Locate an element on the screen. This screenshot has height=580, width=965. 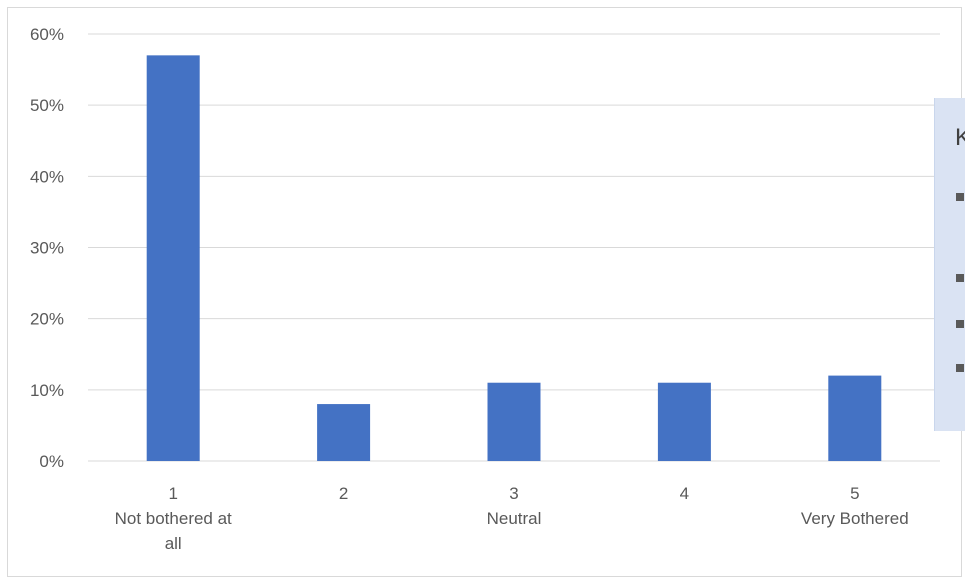
y-tick-label: 20% is located at coordinates (47, 319).